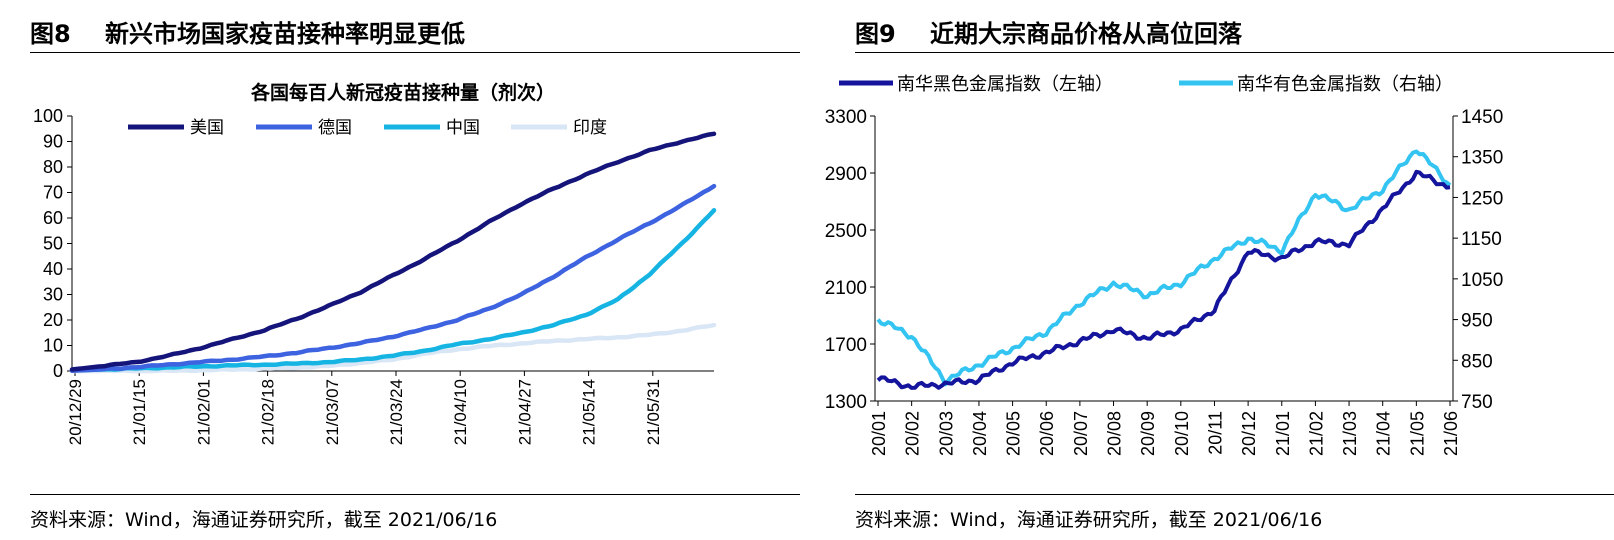  Describe the element at coordinates (1014, 433) in the screenshot. I see `x-tick-label: 20/05` at that location.